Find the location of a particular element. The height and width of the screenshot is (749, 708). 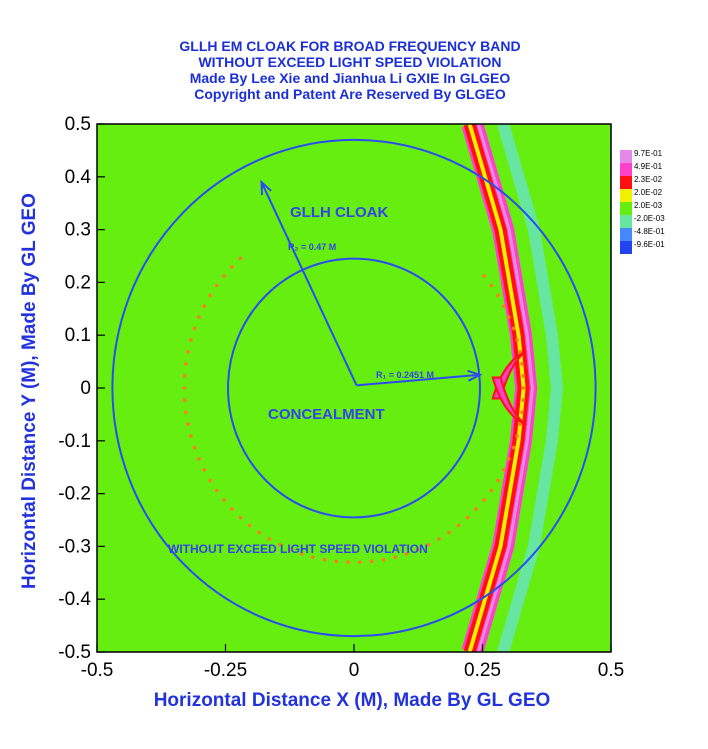

y-tick-label: 0.5 is located at coordinates (78, 124).